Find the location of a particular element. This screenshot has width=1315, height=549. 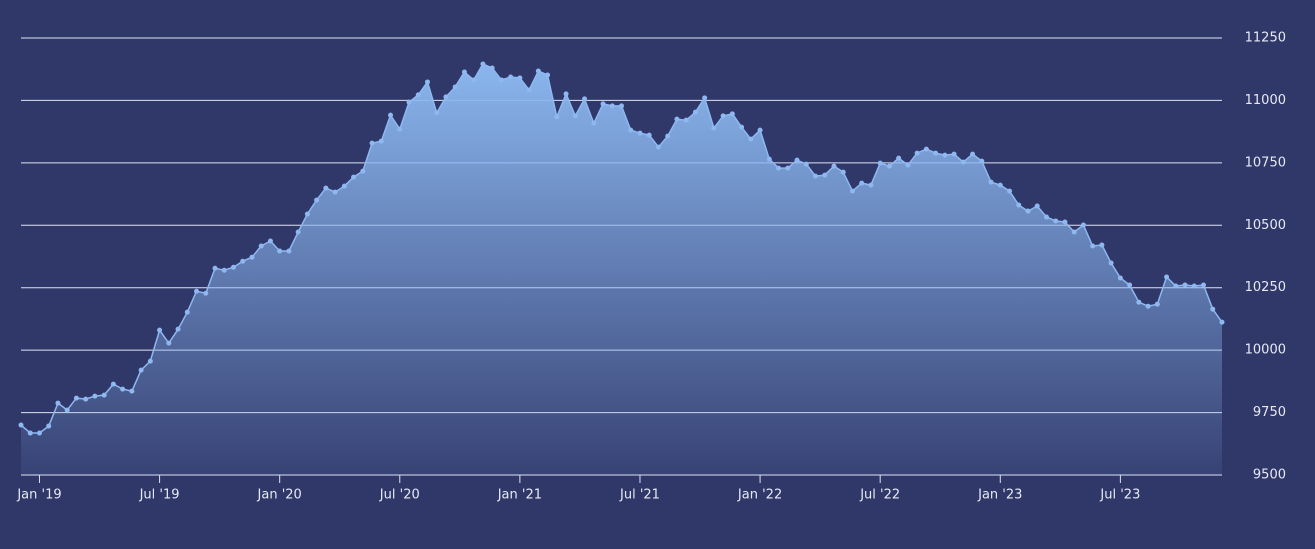

y-tick-label: 10250 is located at coordinates (1265, 287).